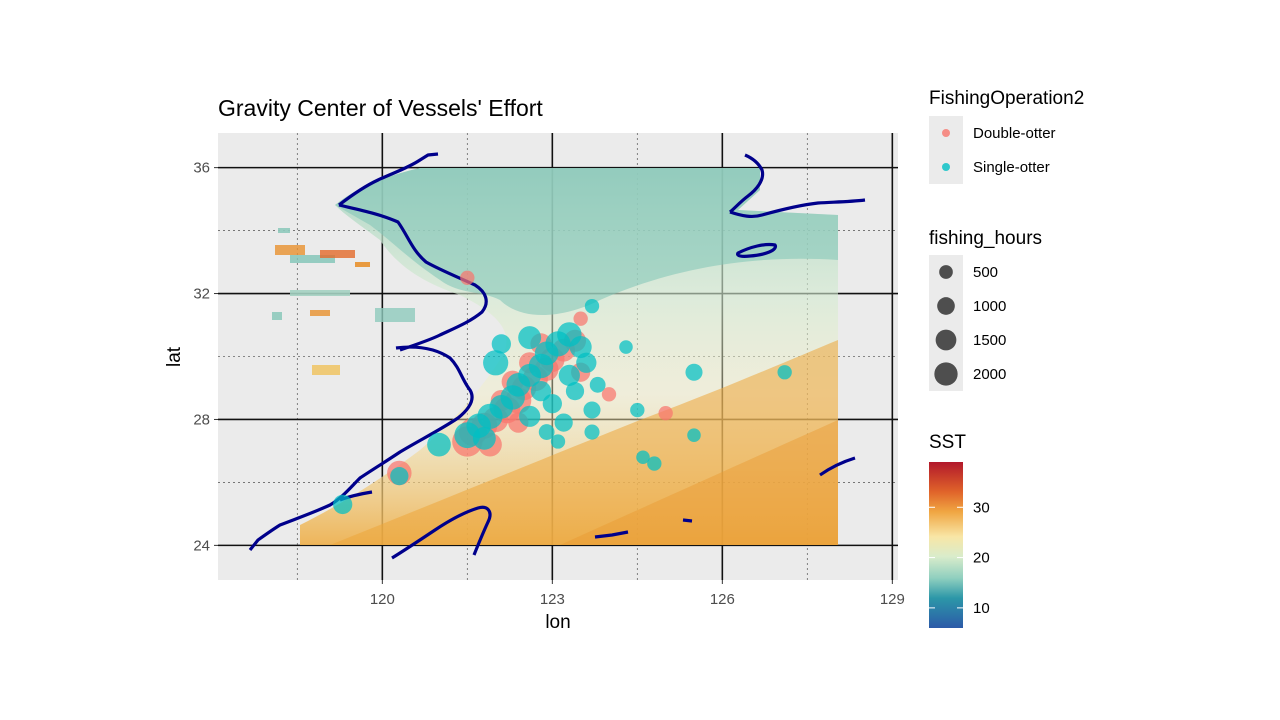 The width and height of the screenshot is (1280, 720). Describe the element at coordinates (797, 208) in the screenshot. I see `coast-korea-south` at that location.